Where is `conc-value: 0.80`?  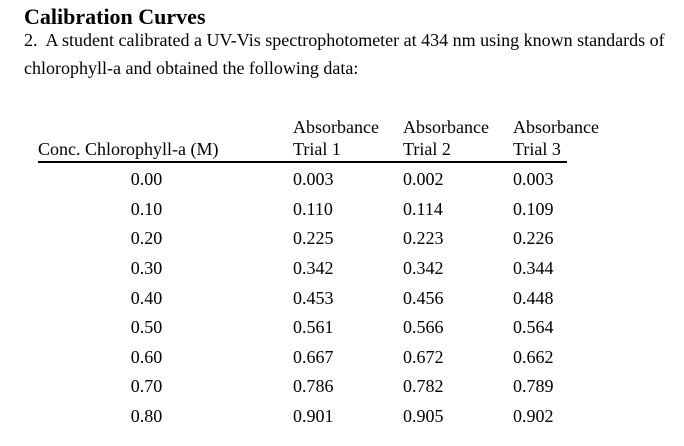 conc-value: 0.80 is located at coordinates (146, 416).